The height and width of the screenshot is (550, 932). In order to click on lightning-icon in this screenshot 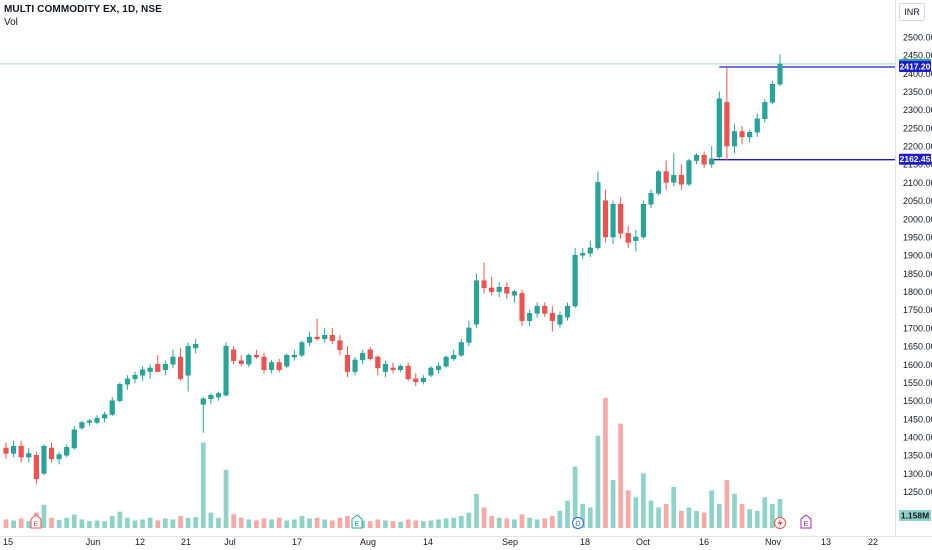, I will do `click(780, 523)`.